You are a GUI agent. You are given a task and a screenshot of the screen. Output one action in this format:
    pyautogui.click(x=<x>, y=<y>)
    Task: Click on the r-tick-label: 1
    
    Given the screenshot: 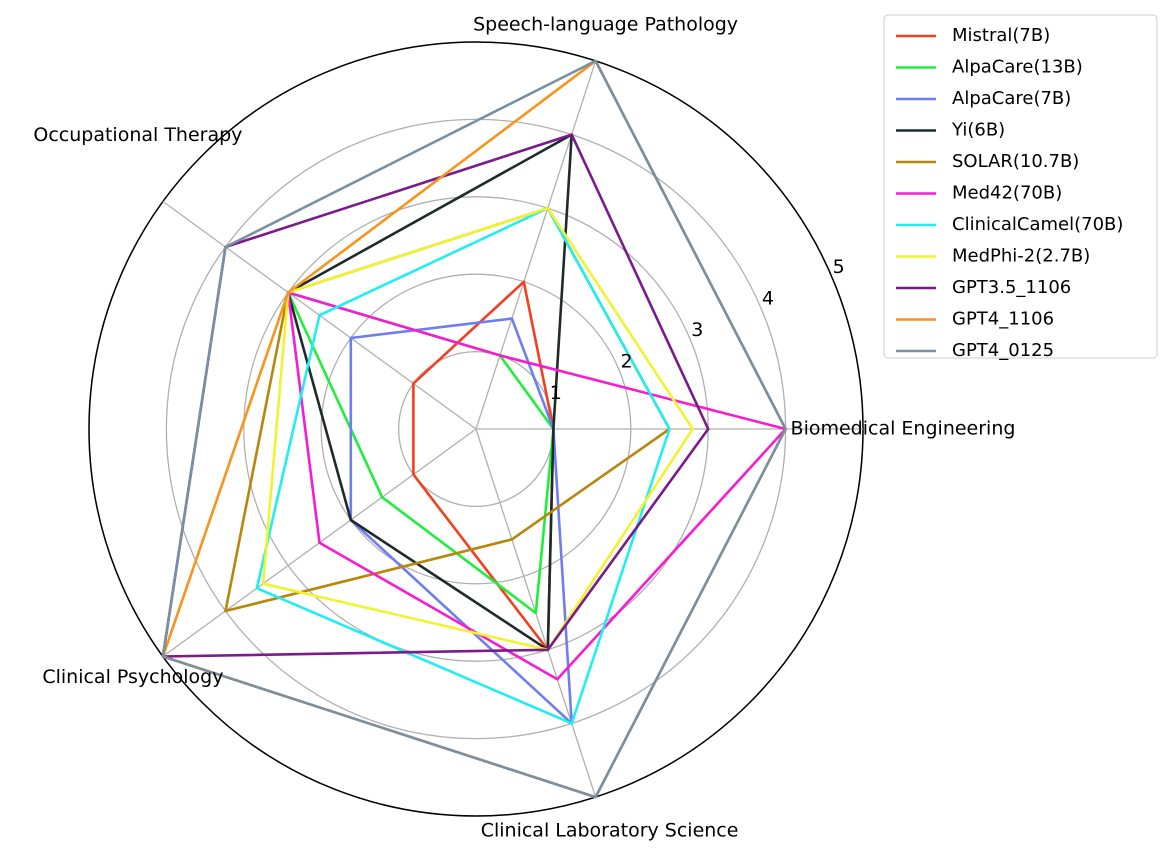 What is the action you would take?
    pyautogui.click(x=556, y=393)
    